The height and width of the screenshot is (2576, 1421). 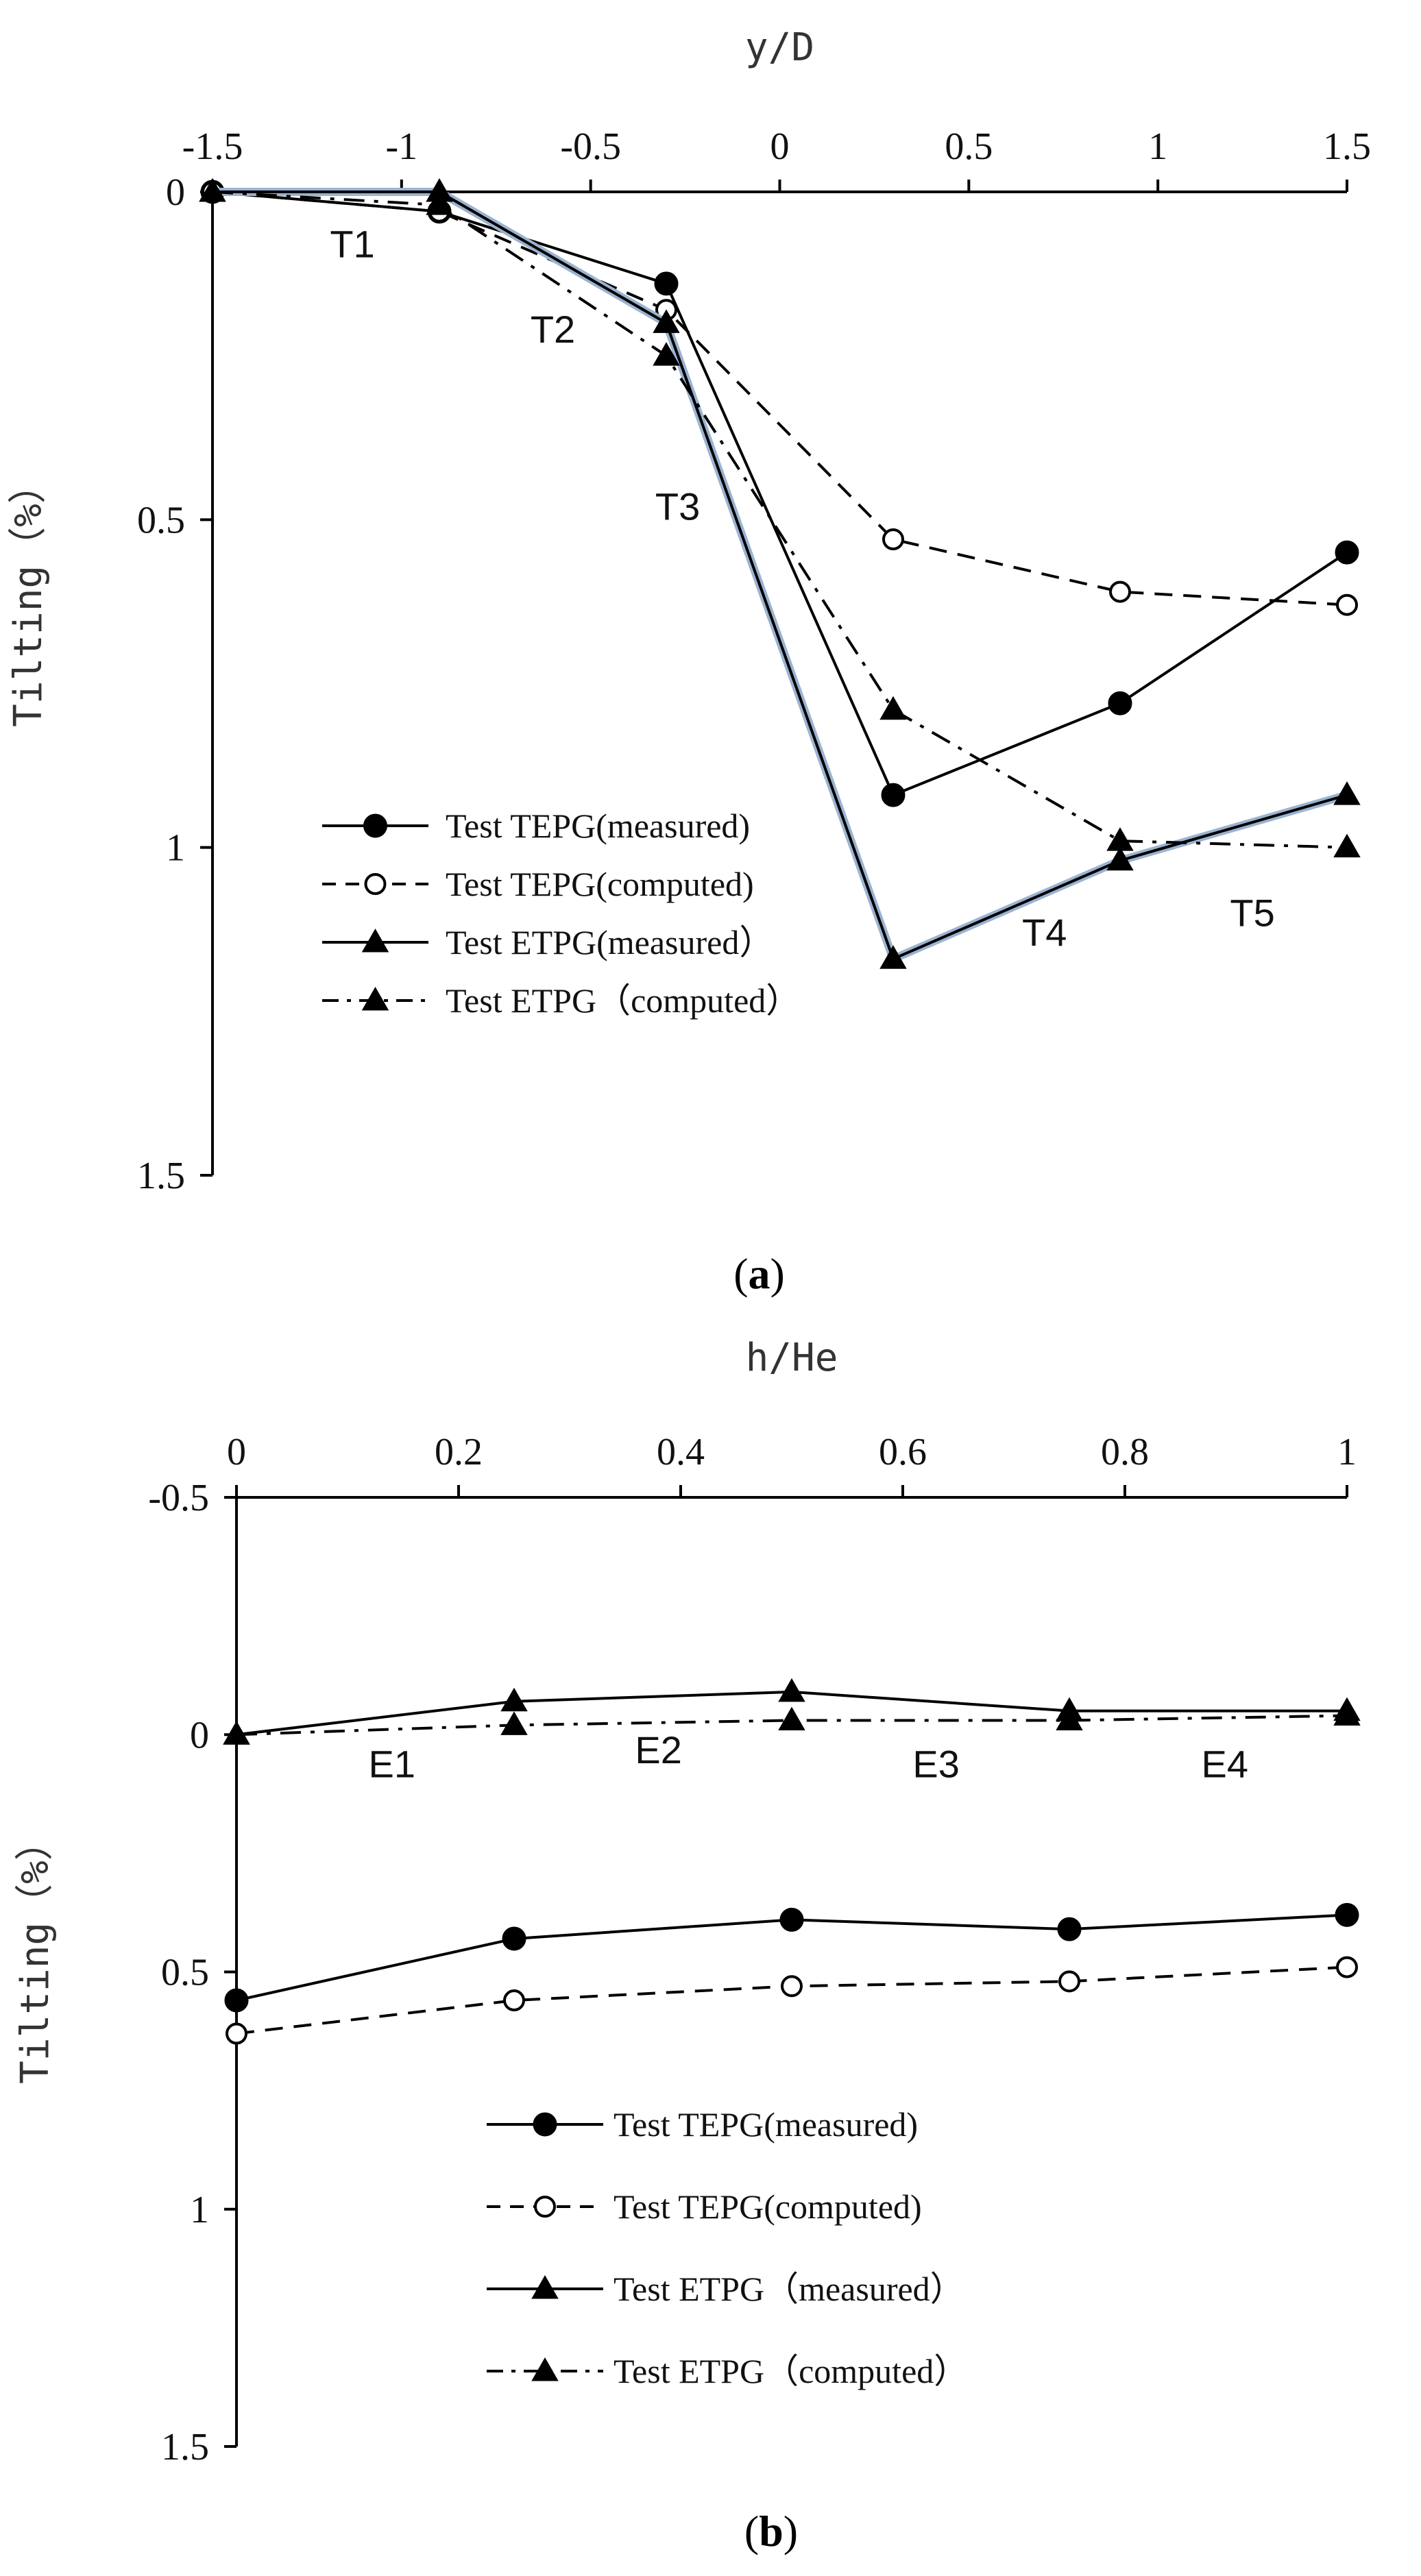 I want to click on panel-label: (a), so click(x=759, y=1274).